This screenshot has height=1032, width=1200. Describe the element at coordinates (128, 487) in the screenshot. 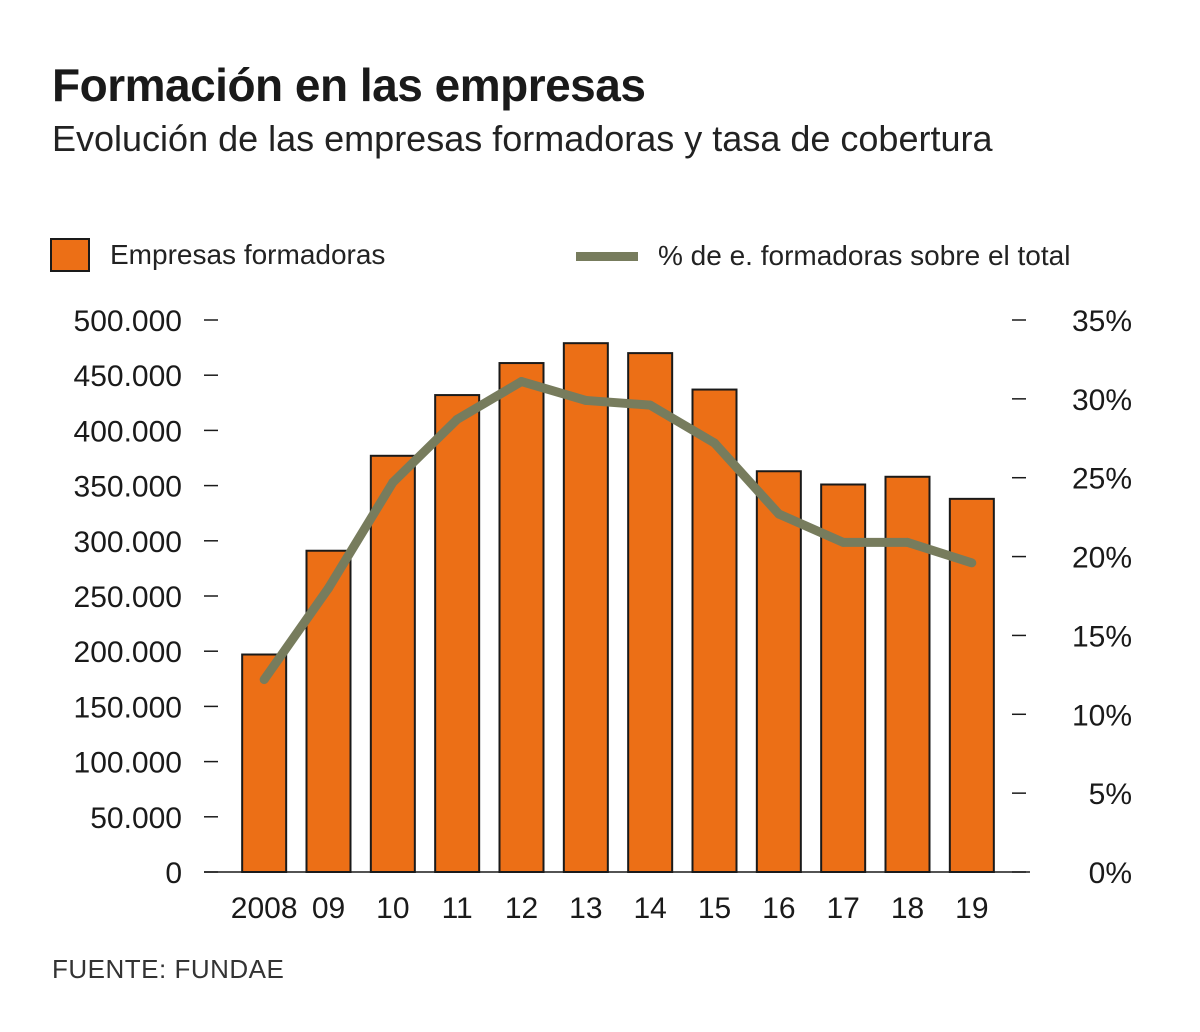

I see `left-axis-tick-label: 350.000` at that location.